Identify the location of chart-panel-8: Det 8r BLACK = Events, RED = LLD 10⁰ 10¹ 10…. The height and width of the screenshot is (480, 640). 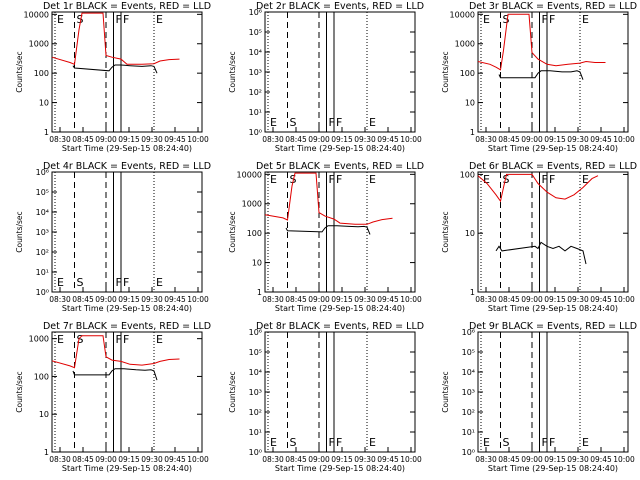
(326, 397).